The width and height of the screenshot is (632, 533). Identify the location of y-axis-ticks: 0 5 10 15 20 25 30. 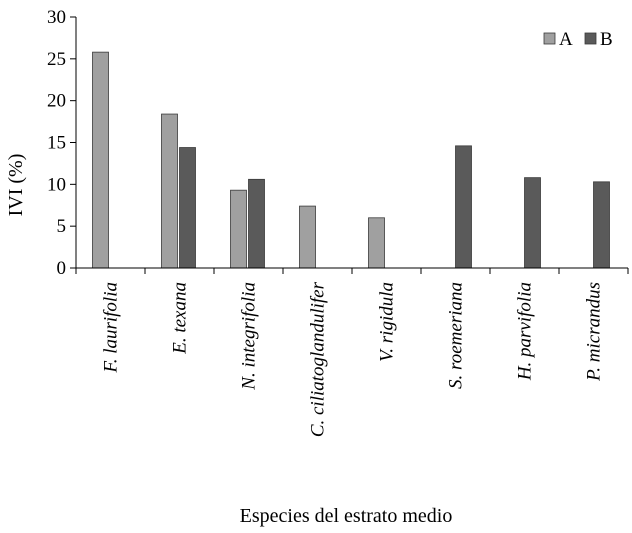
(61, 143).